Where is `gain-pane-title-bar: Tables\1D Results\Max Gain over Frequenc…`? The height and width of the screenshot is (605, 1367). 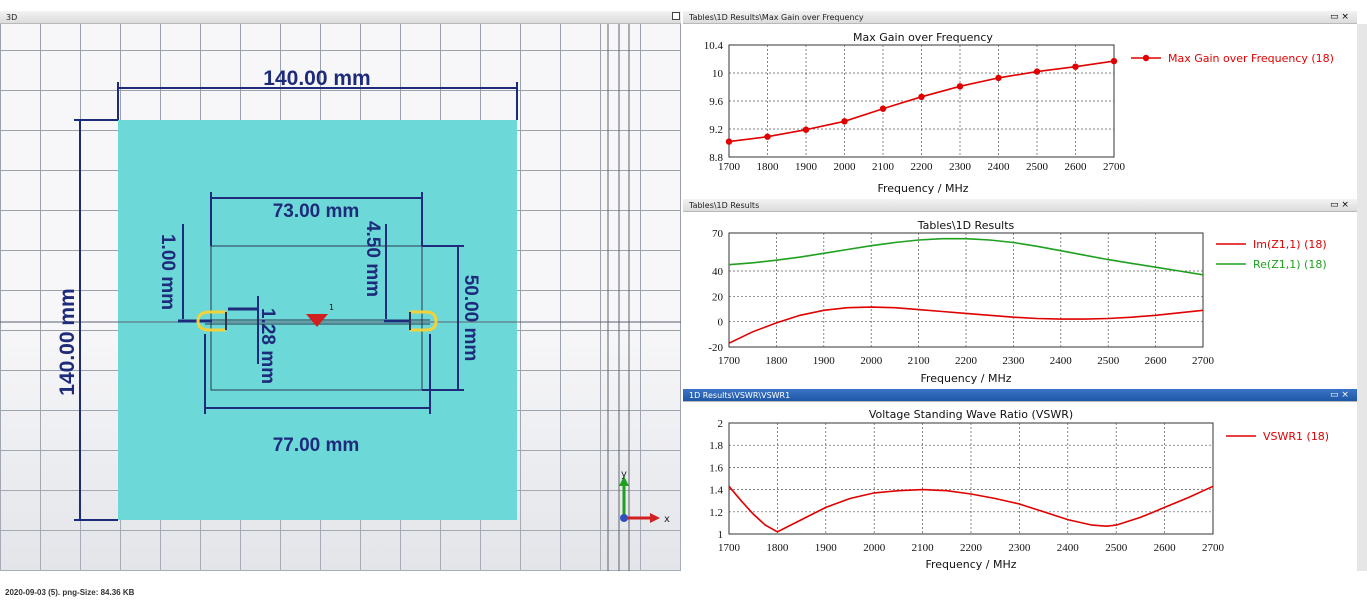 gain-pane-title-bar: Tables\1D Results\Max Gain over Frequenc… is located at coordinates (1020, 17).